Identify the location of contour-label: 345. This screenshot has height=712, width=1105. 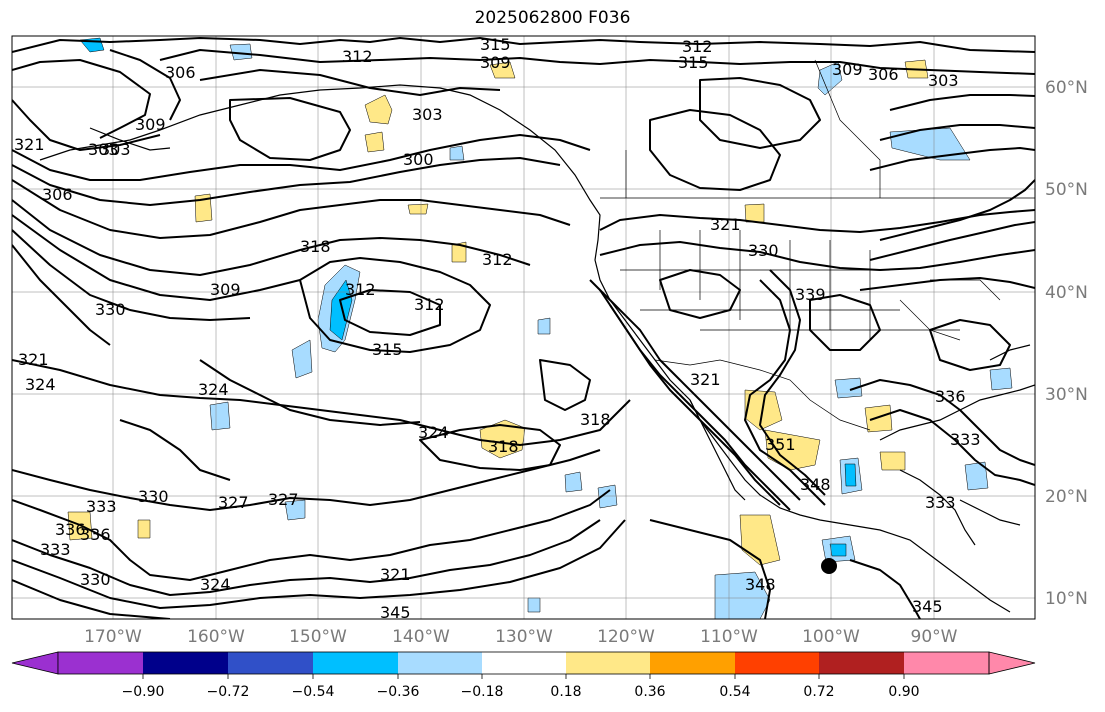
(395, 612).